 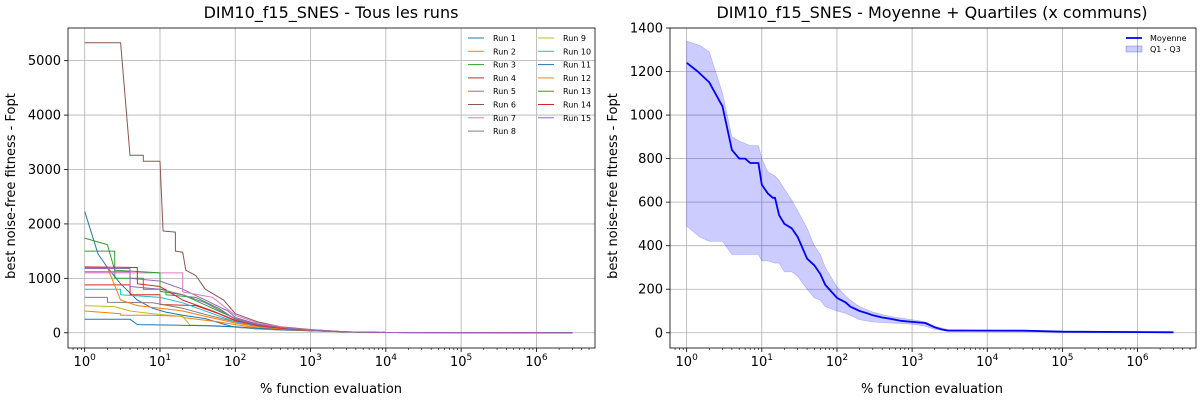 What do you see at coordinates (574, 38) in the screenshot?
I see `legend-label: Run 9` at bounding box center [574, 38].